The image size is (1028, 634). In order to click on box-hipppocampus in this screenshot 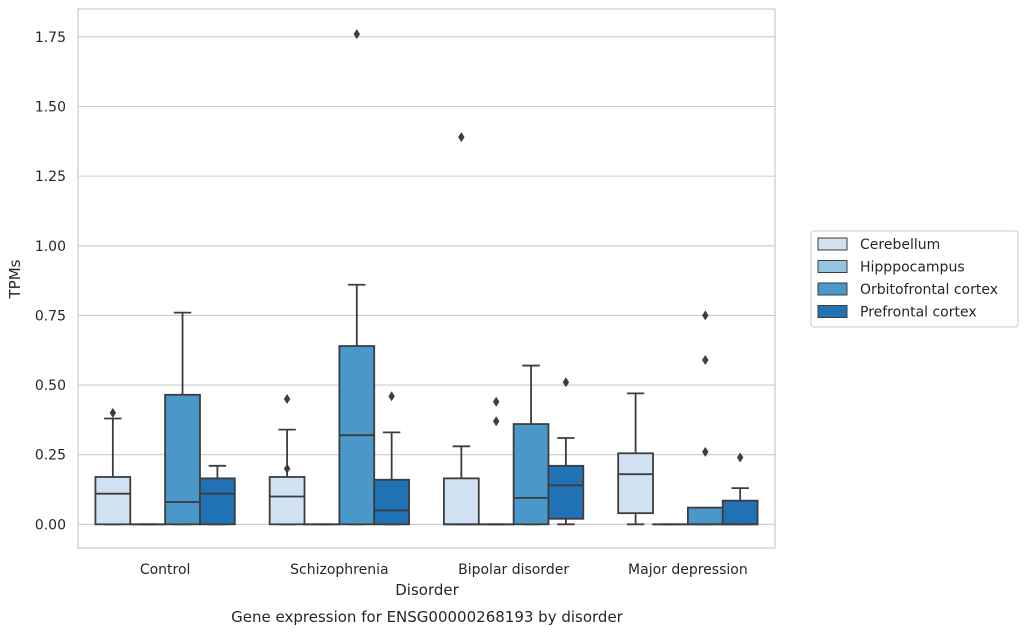, I will do `click(496, 461)`.